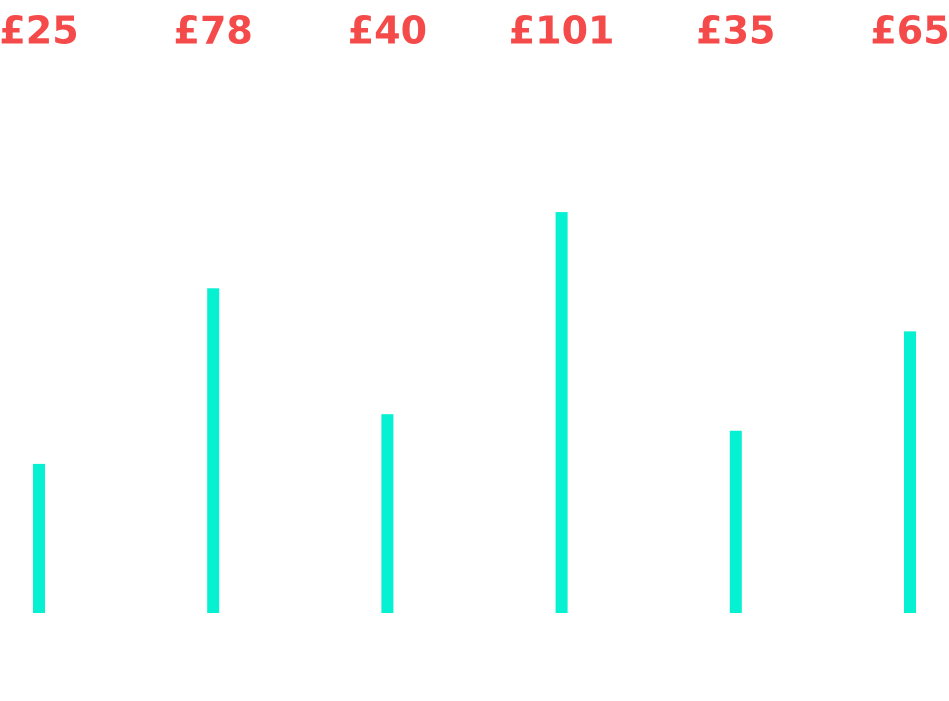 The height and width of the screenshot is (701, 949). What do you see at coordinates (735, 31) in the screenshot?
I see `price-label: £35` at bounding box center [735, 31].